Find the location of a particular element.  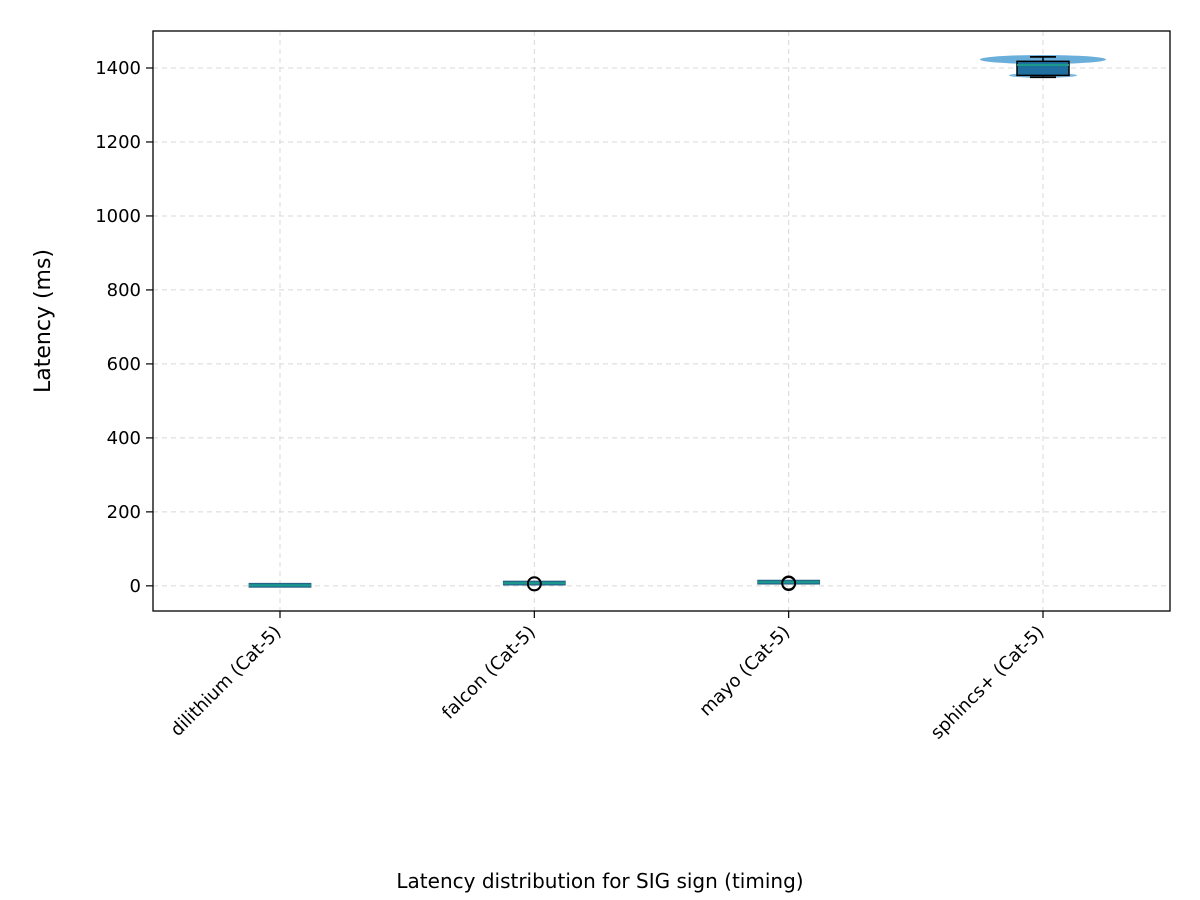

y-tick-label: 0 is located at coordinates (135, 586).